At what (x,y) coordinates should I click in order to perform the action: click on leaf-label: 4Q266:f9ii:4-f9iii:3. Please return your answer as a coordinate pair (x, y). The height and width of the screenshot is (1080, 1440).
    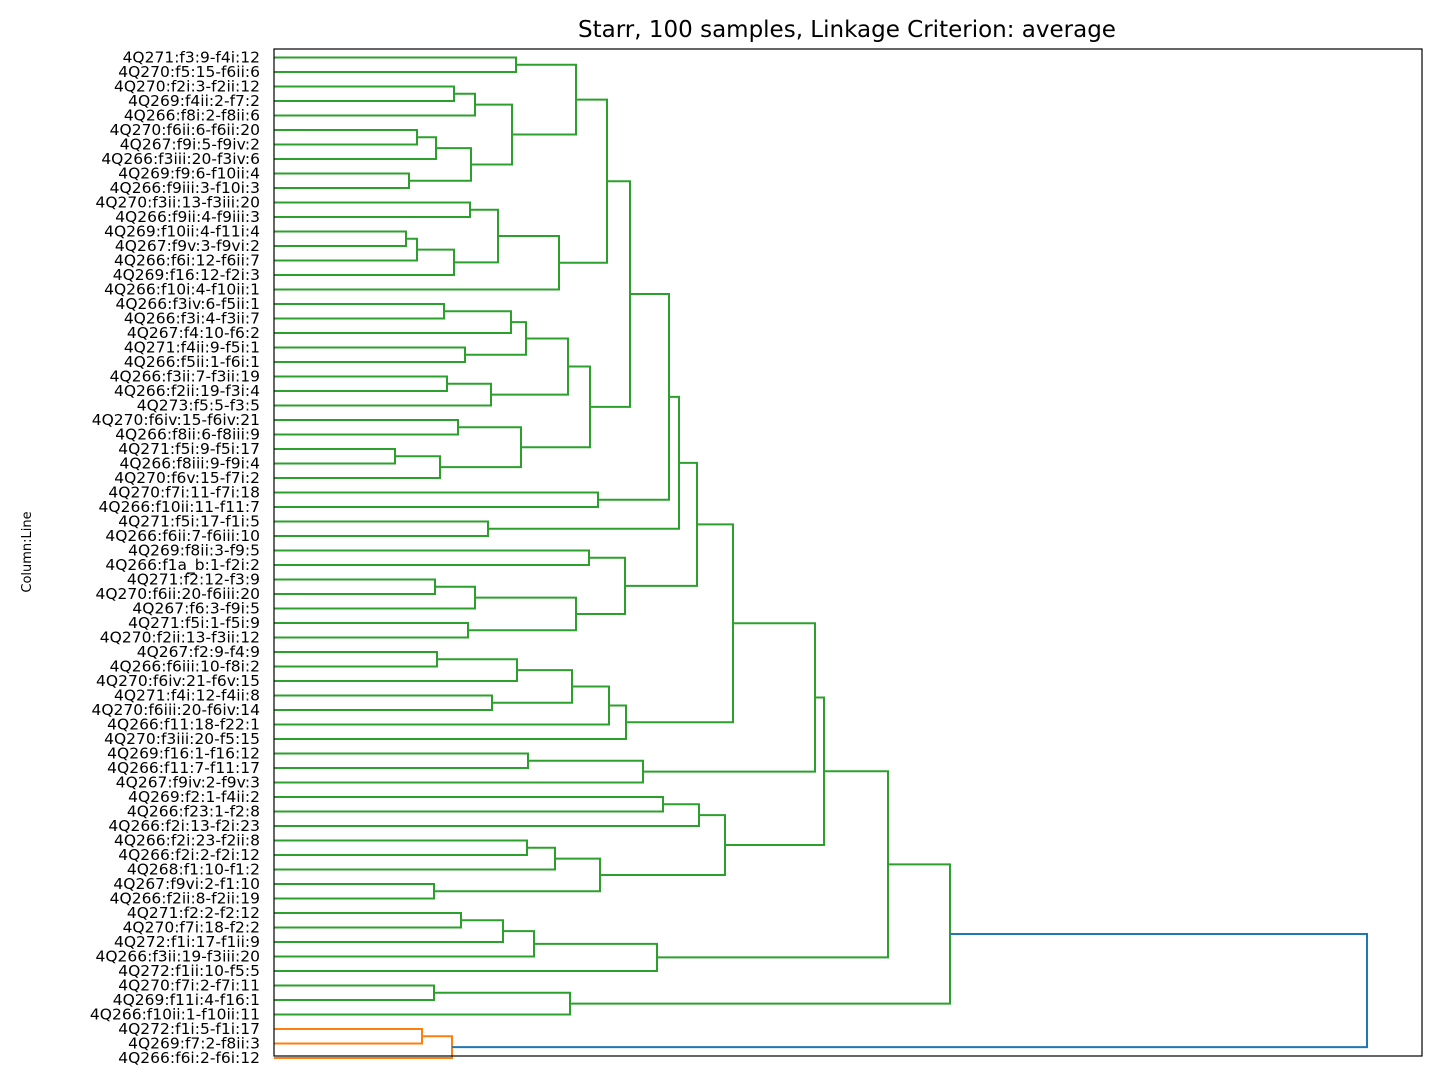
    Looking at the image, I should click on (187, 217).